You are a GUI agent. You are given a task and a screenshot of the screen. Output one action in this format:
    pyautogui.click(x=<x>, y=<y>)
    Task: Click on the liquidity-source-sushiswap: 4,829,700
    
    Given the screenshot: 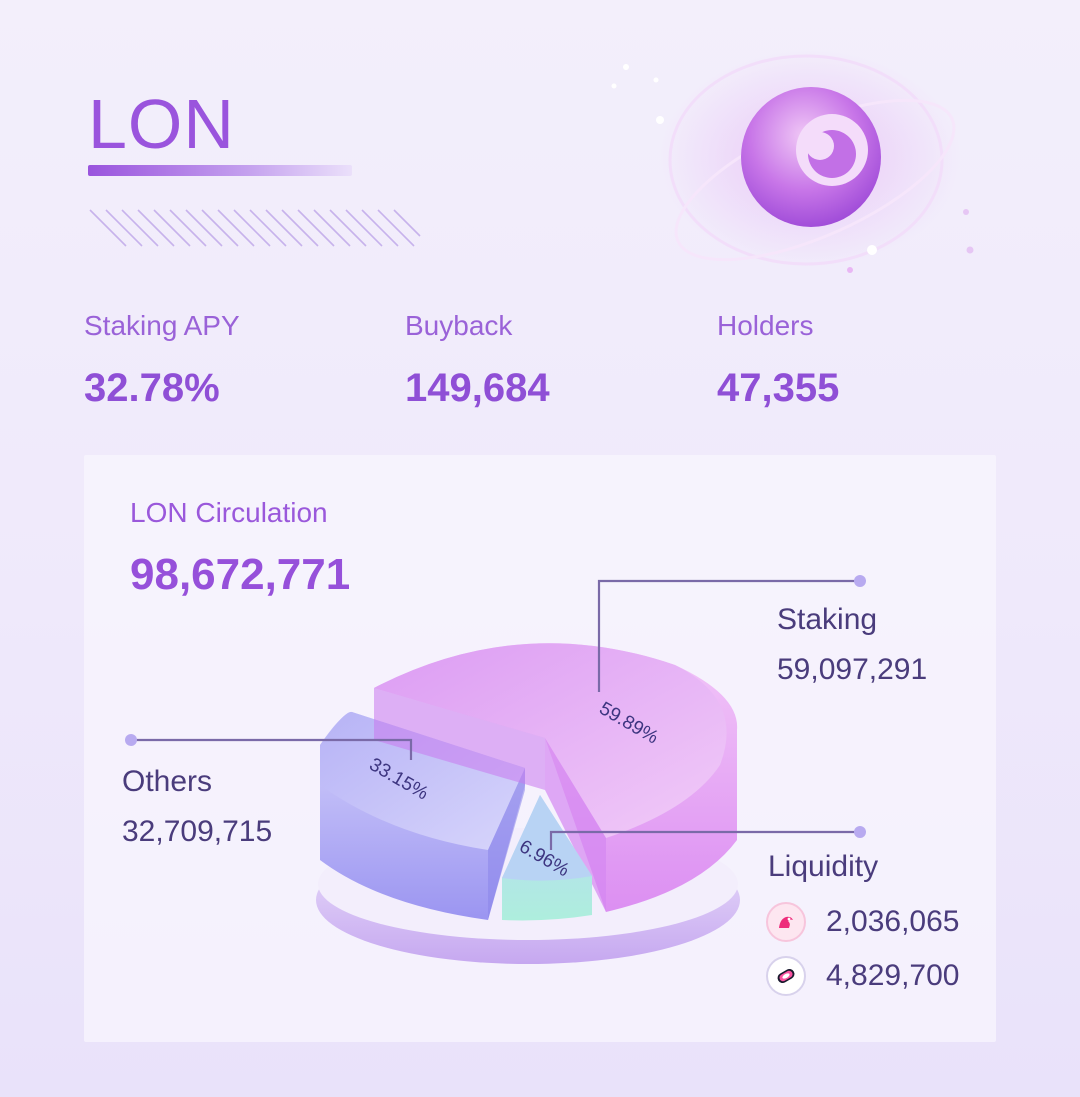 What is the action you would take?
    pyautogui.click(x=862, y=976)
    